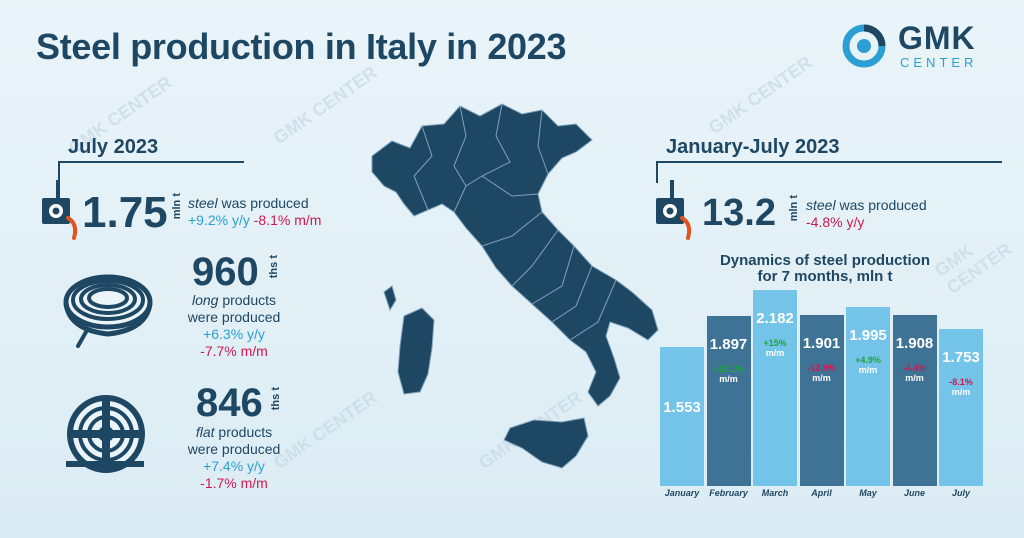  Describe the element at coordinates (775, 388) in the screenshot. I see `bar-march` at that location.